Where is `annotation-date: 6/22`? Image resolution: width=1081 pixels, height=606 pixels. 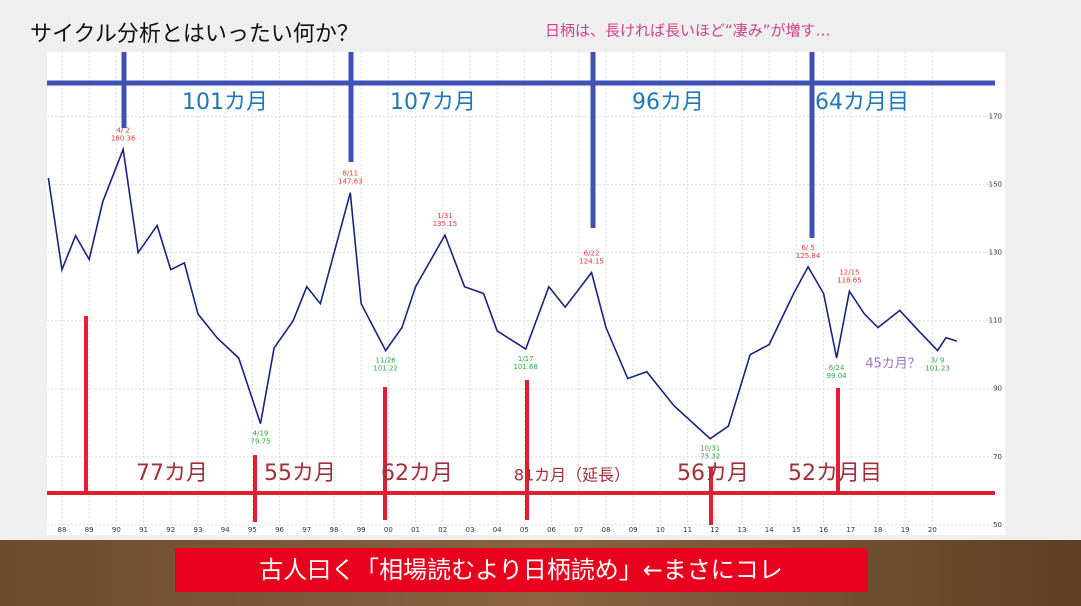 annotation-date: 6/22 is located at coordinates (592, 254).